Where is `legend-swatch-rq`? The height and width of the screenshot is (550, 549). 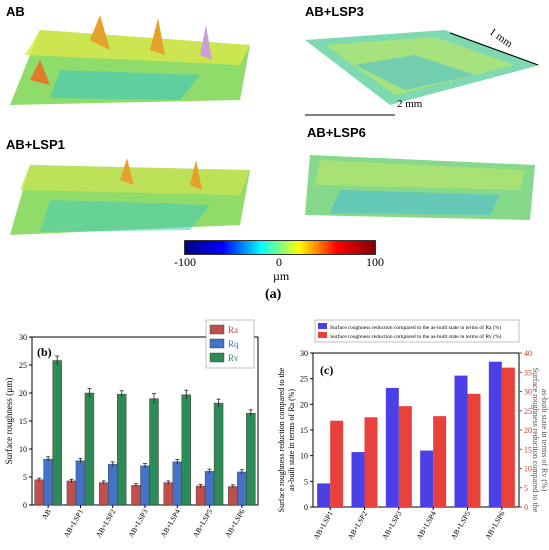
legend-swatch-rq is located at coordinates (217, 343).